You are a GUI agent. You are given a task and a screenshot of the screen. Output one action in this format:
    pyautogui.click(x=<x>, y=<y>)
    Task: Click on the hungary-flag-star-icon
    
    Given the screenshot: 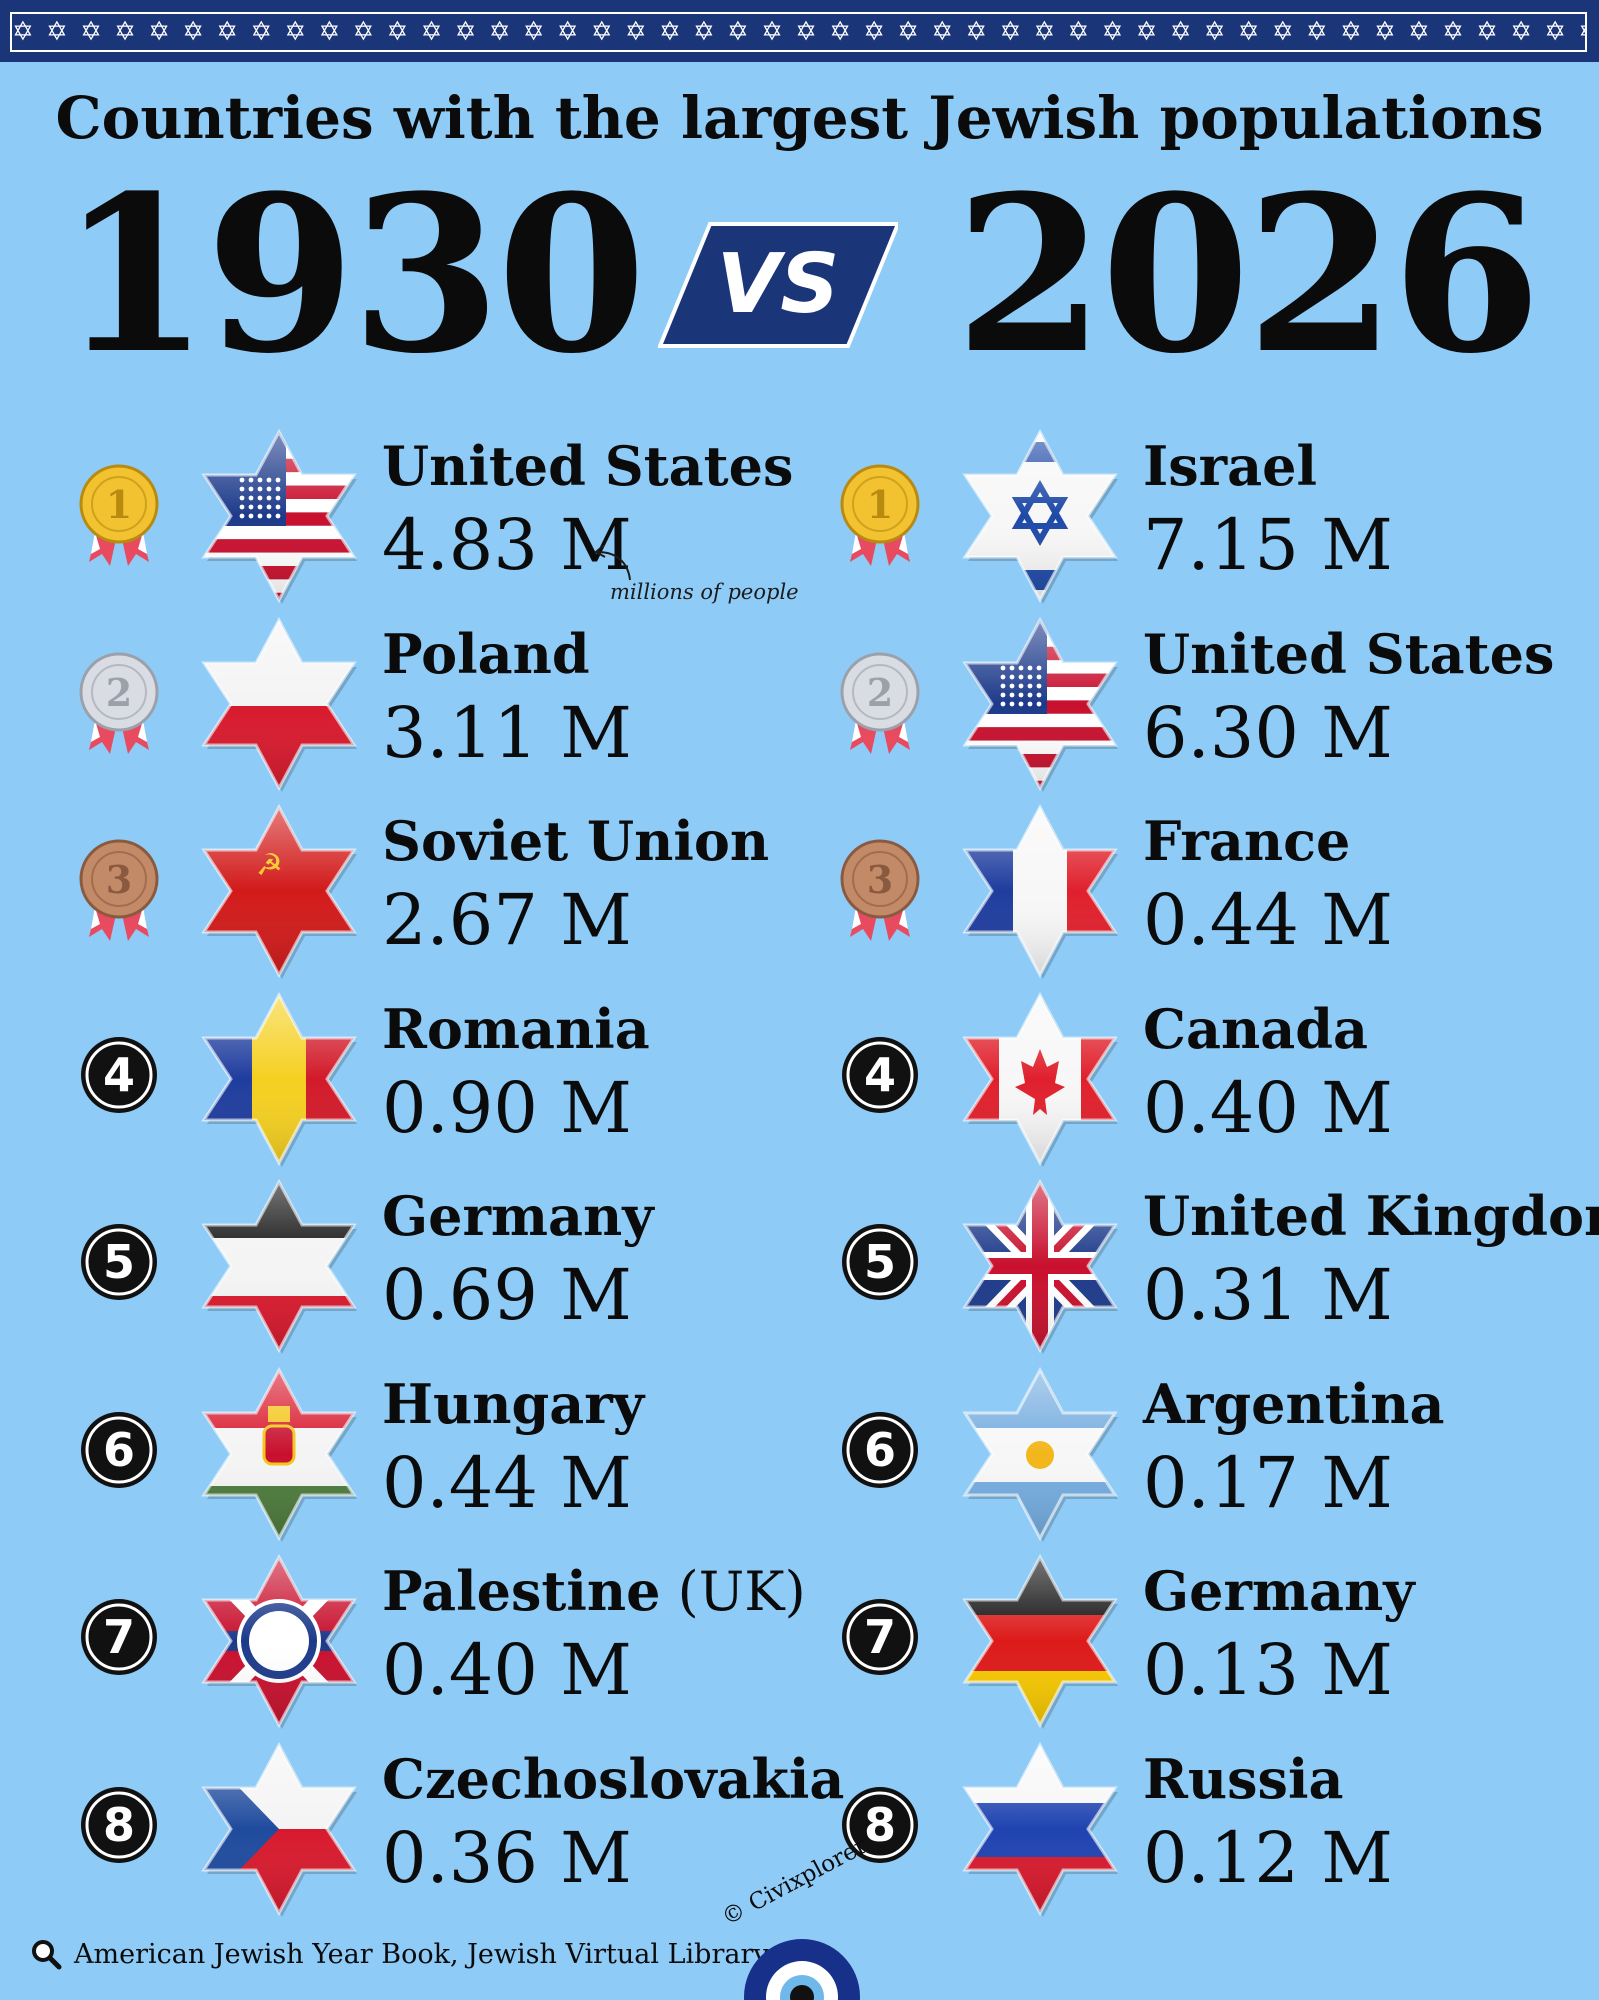 What is the action you would take?
    pyautogui.click(x=279, y=1454)
    